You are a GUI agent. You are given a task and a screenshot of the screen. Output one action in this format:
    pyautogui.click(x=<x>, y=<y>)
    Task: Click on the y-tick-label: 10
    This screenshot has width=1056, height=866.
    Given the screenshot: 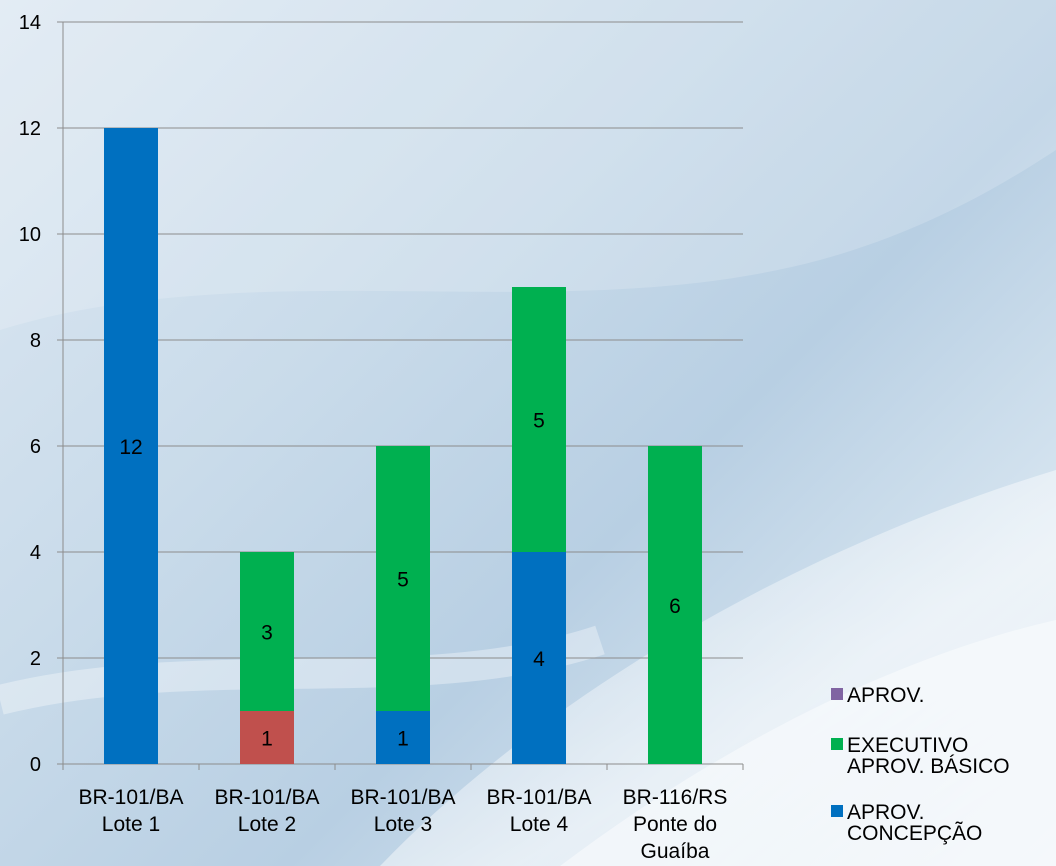 What is the action you would take?
    pyautogui.click(x=30, y=235)
    